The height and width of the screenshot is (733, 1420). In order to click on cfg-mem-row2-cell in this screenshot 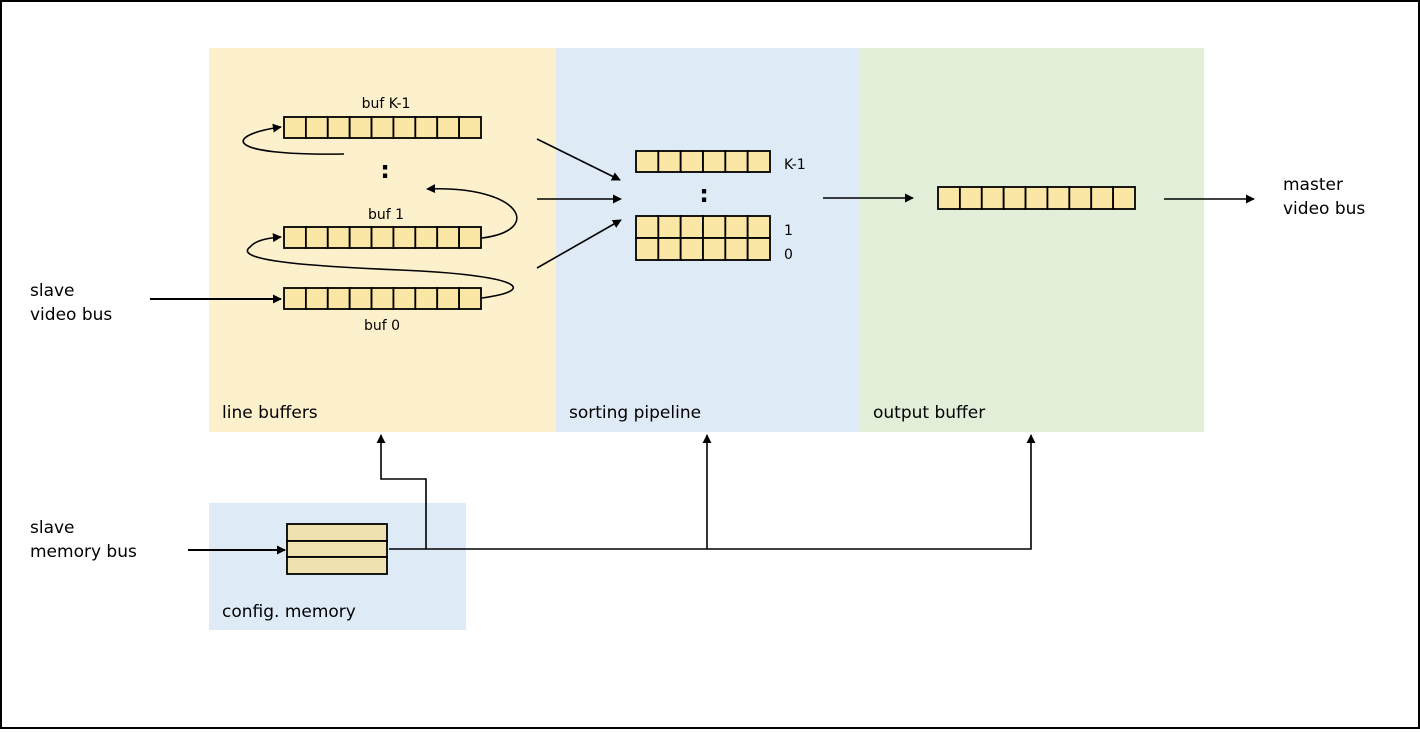, I will do `click(337, 565)`.